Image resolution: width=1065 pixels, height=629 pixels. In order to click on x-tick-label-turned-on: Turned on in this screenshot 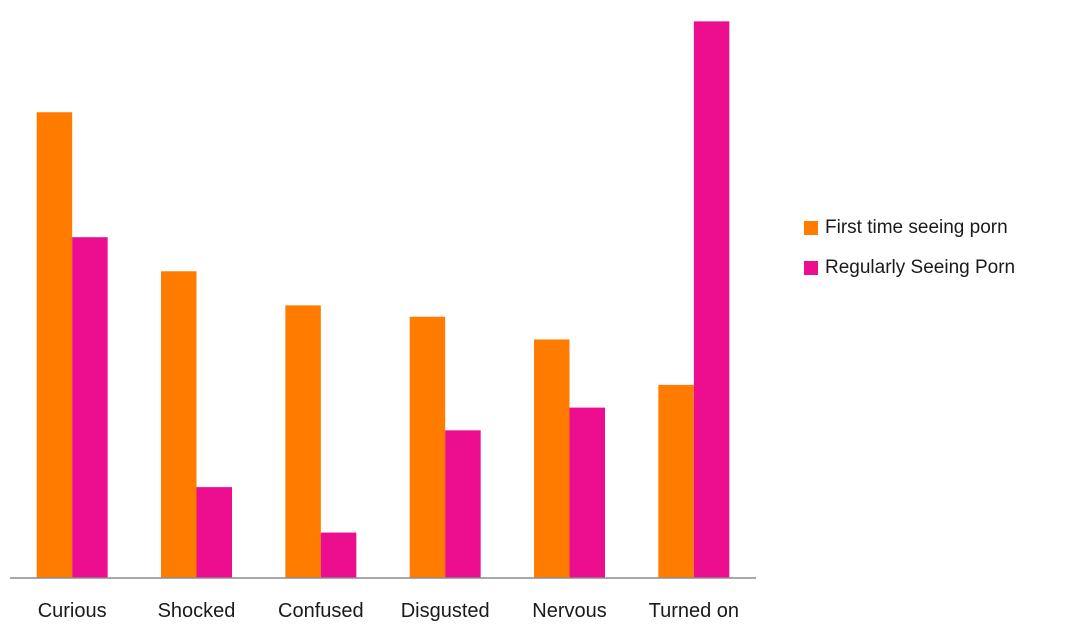, I will do `click(694, 611)`.